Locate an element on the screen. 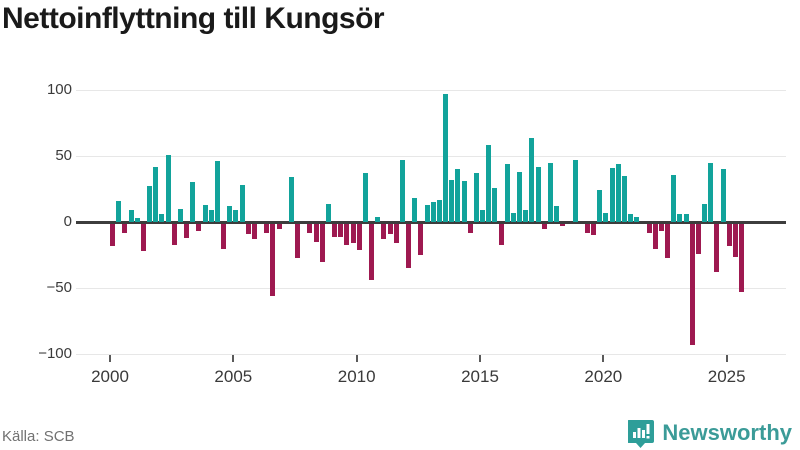 Image resolution: width=800 pixels, height=450 pixels. bar-2009q1 is located at coordinates (335, 230).